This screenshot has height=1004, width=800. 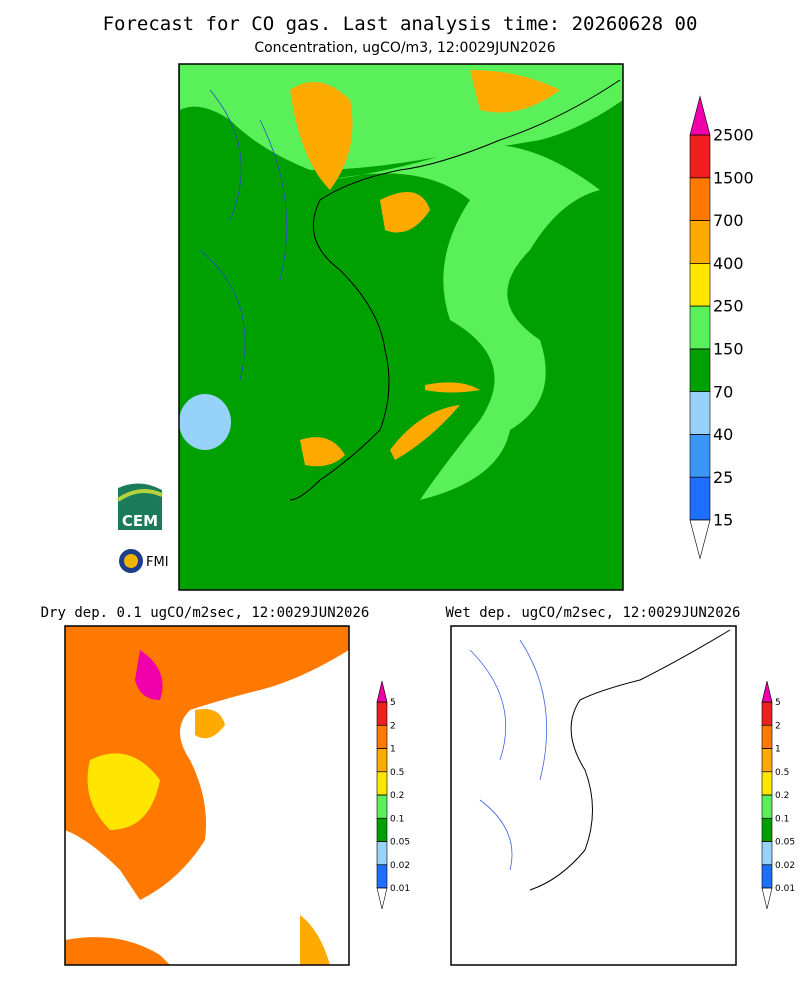 I want to click on colorbar-label: 250, so click(x=728, y=306).